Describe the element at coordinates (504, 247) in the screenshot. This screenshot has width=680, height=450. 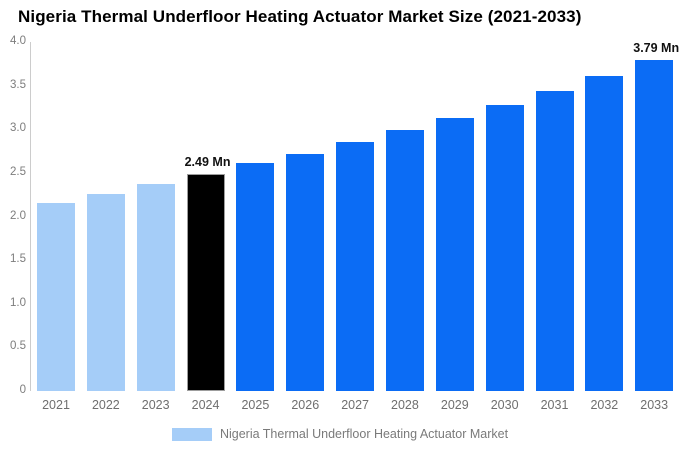
I see `bar-2030` at that location.